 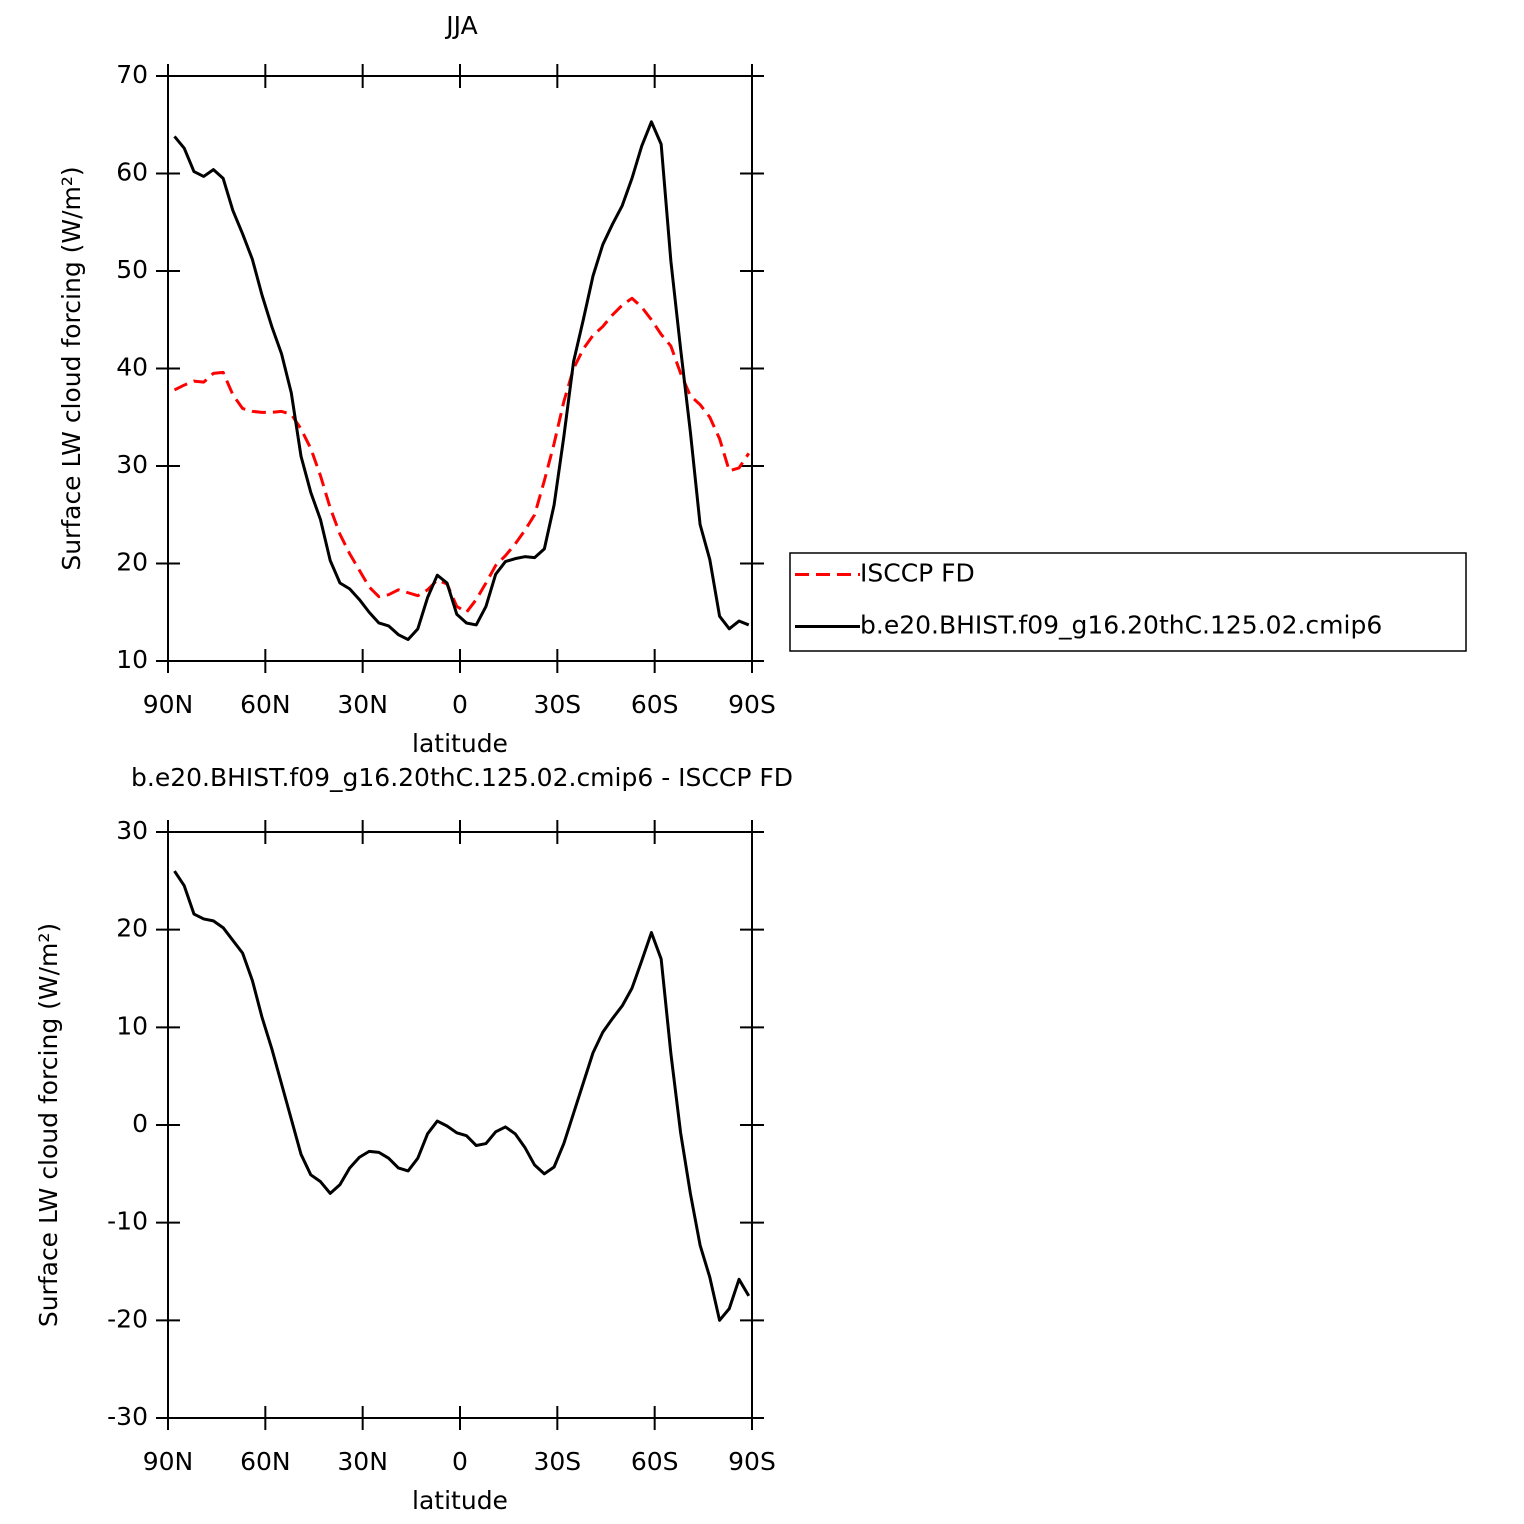 What do you see at coordinates (127, 1221) in the screenshot?
I see `y-tick-label: -10` at bounding box center [127, 1221].